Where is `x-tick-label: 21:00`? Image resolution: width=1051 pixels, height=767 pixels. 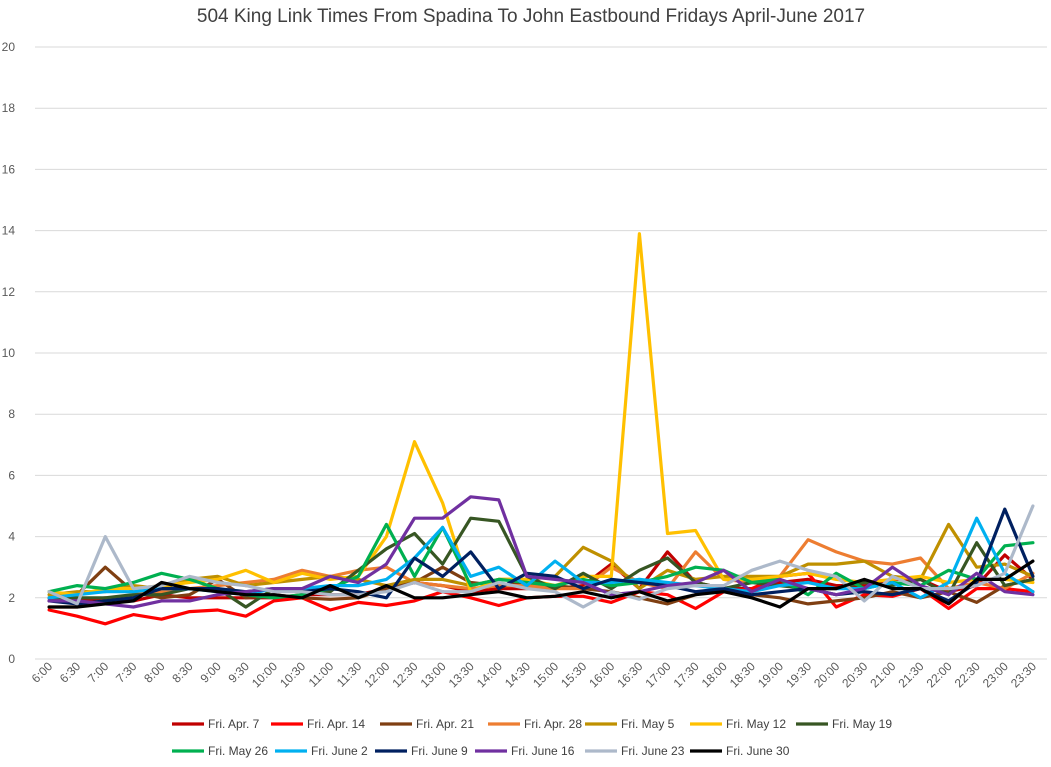
x-tick-label: 21:00 is located at coordinates (882, 674).